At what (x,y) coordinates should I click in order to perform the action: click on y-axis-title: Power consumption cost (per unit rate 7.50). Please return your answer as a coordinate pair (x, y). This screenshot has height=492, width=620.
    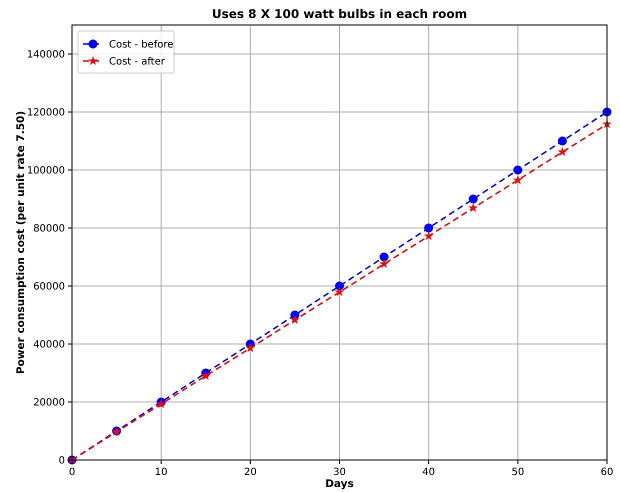
    Looking at the image, I should click on (21, 242).